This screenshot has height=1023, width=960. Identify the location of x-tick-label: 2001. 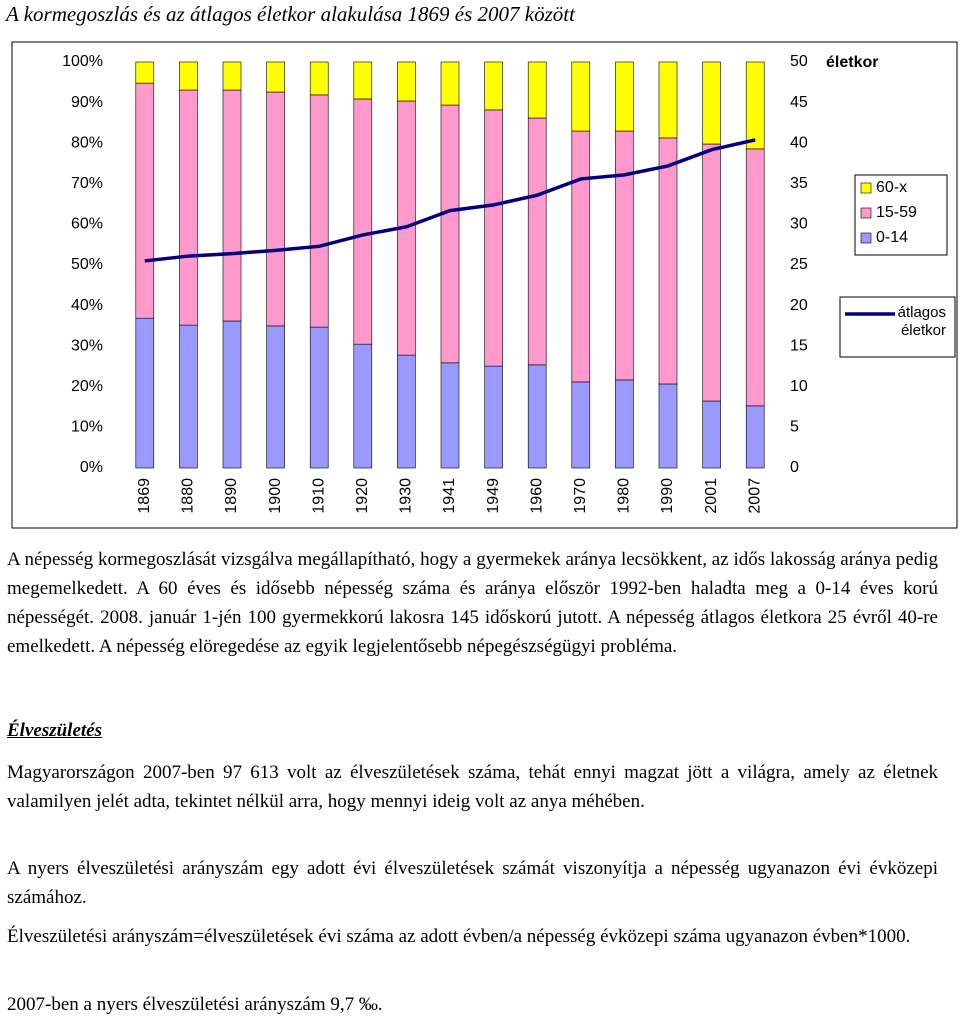
(711, 496).